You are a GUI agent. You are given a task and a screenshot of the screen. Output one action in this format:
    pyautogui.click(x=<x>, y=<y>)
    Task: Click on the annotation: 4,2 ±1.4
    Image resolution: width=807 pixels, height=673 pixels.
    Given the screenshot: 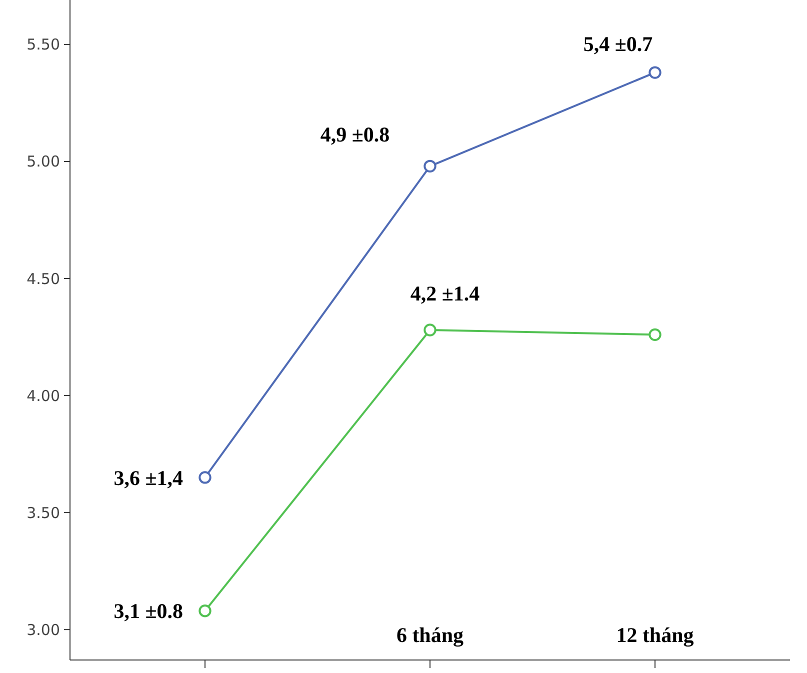 What is the action you would take?
    pyautogui.click(x=445, y=293)
    